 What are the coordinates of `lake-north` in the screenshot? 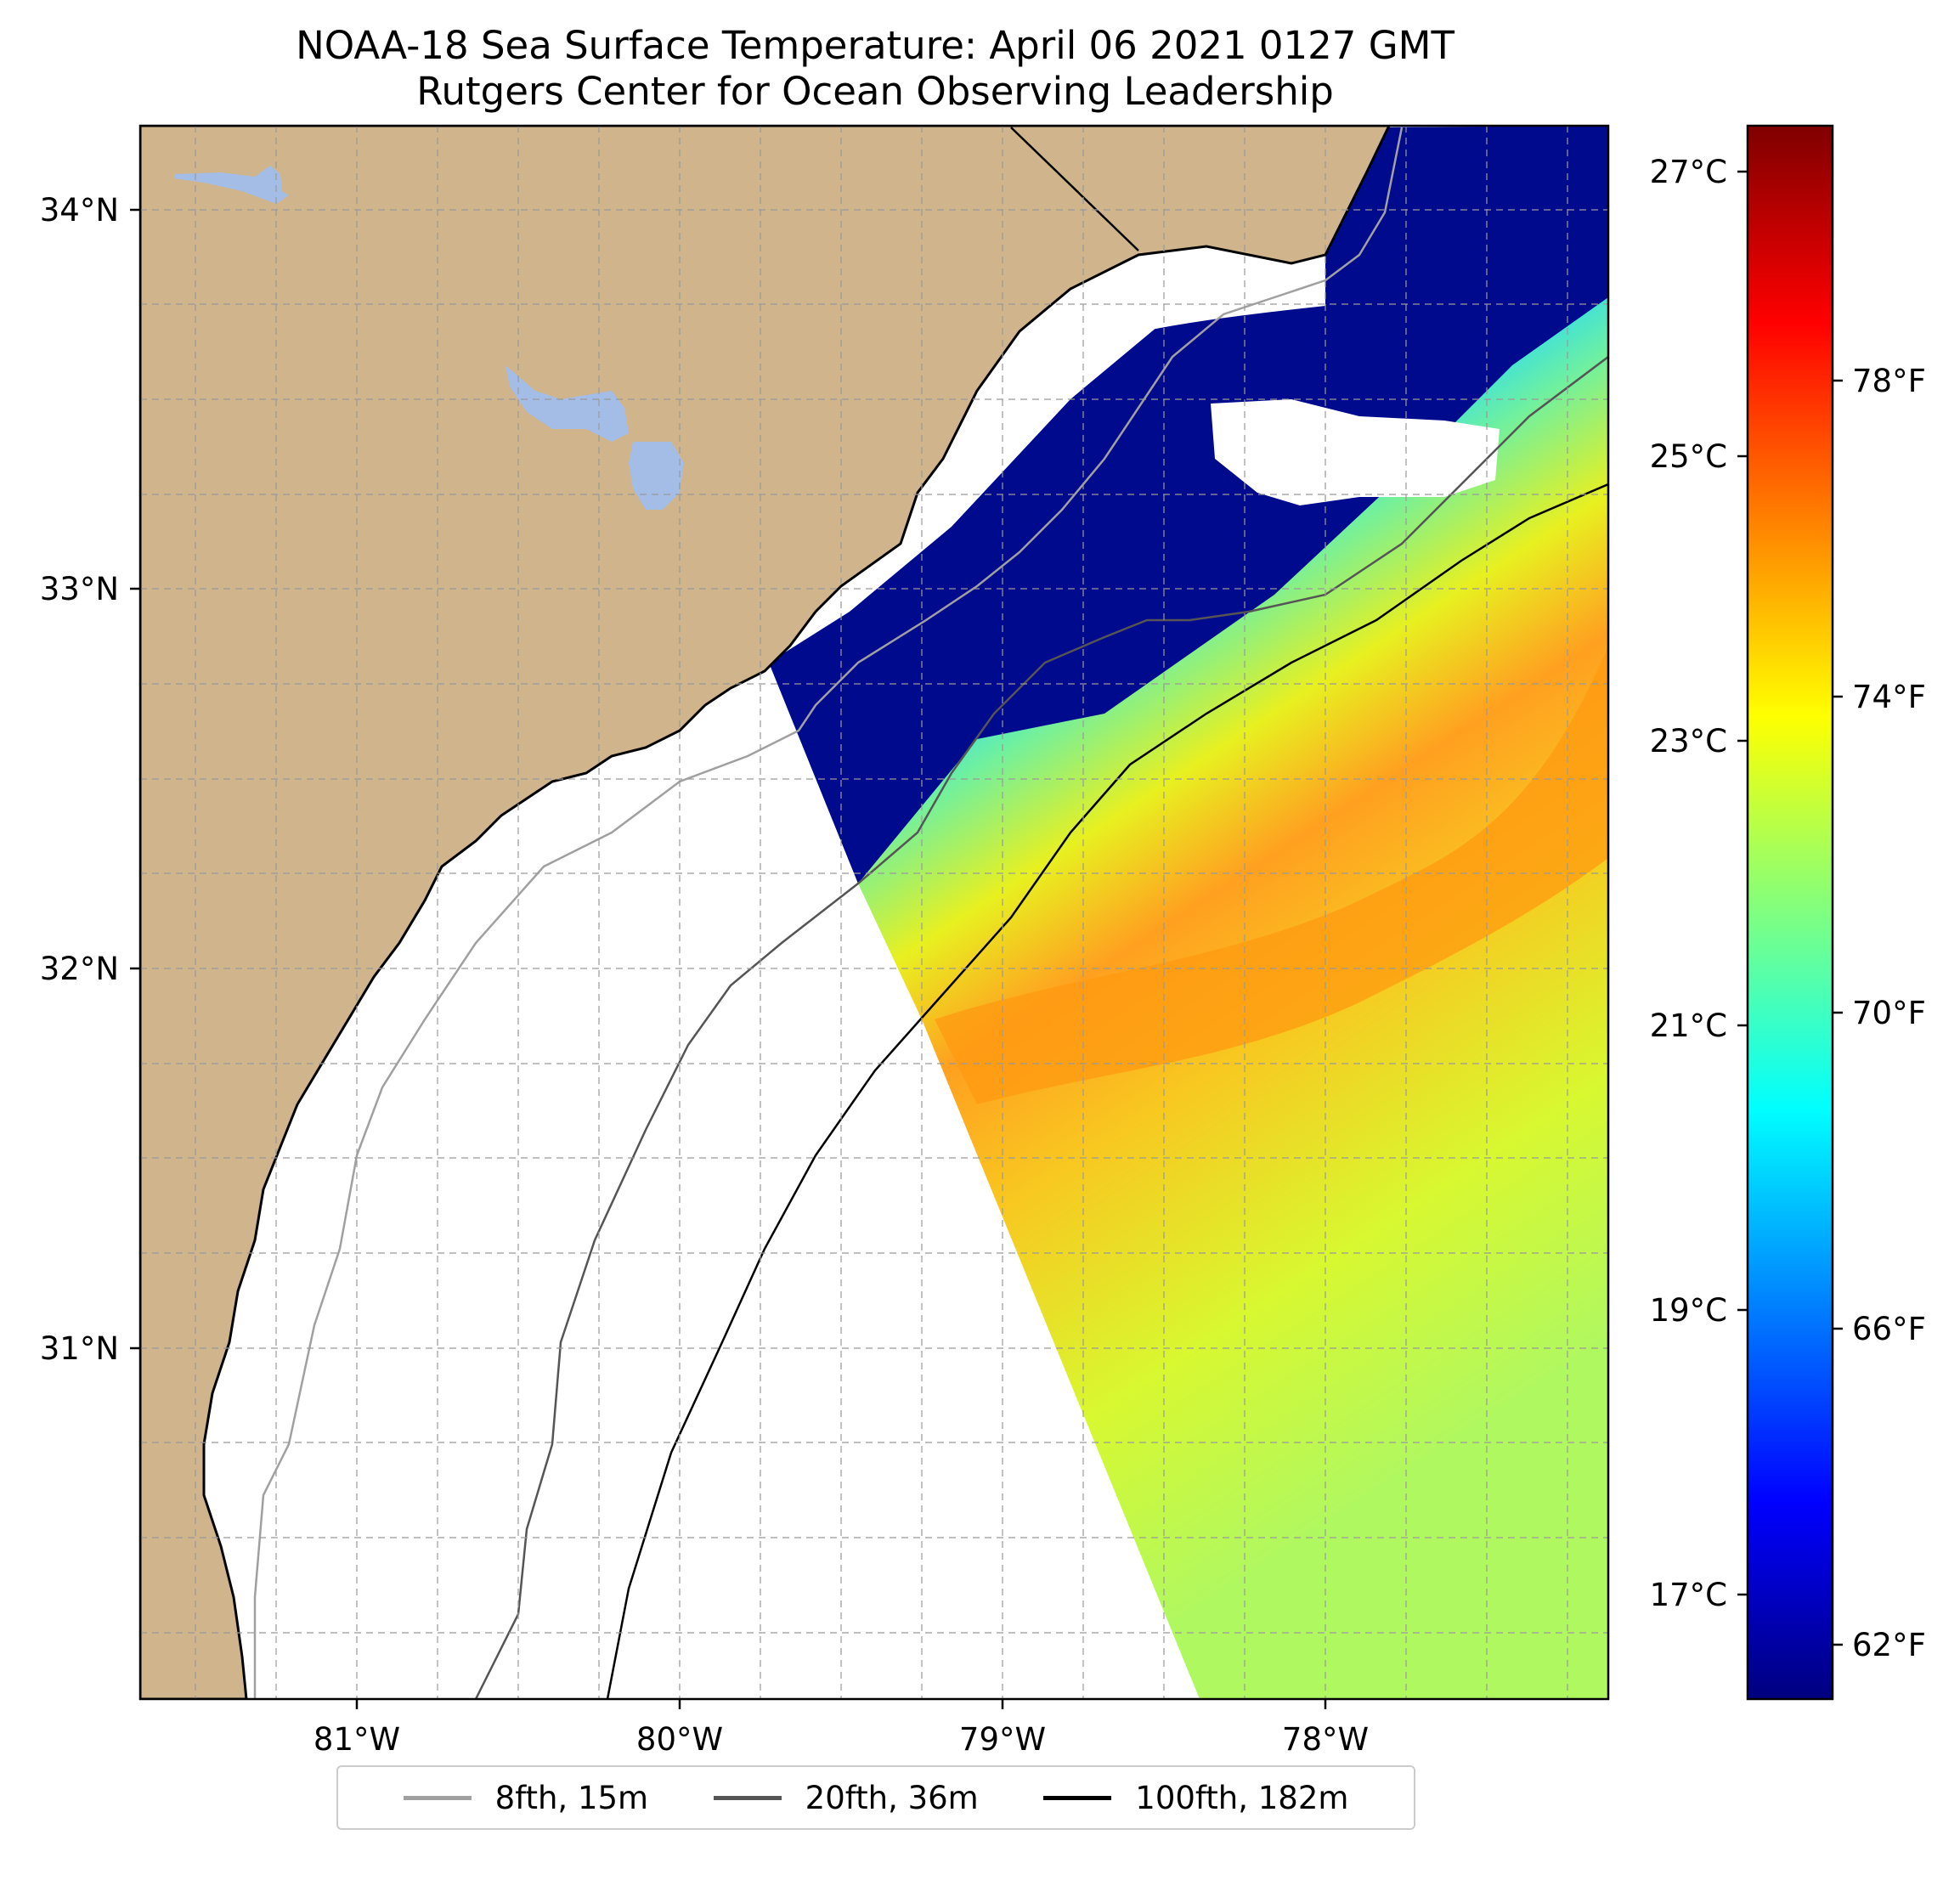 It's located at (232, 185).